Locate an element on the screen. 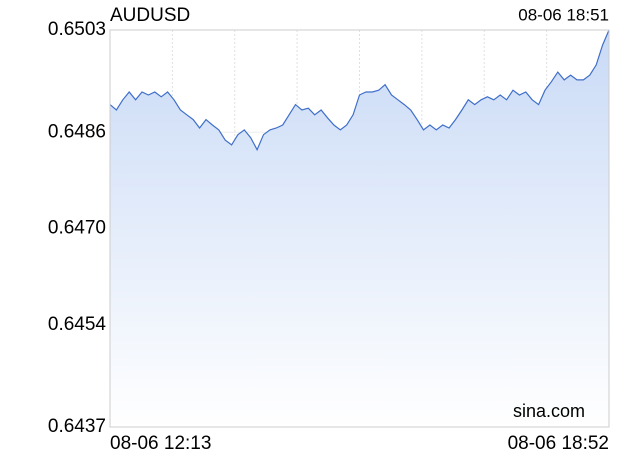 The height and width of the screenshot is (460, 620). y-tick-label: 0.6437 is located at coordinates (77, 426).